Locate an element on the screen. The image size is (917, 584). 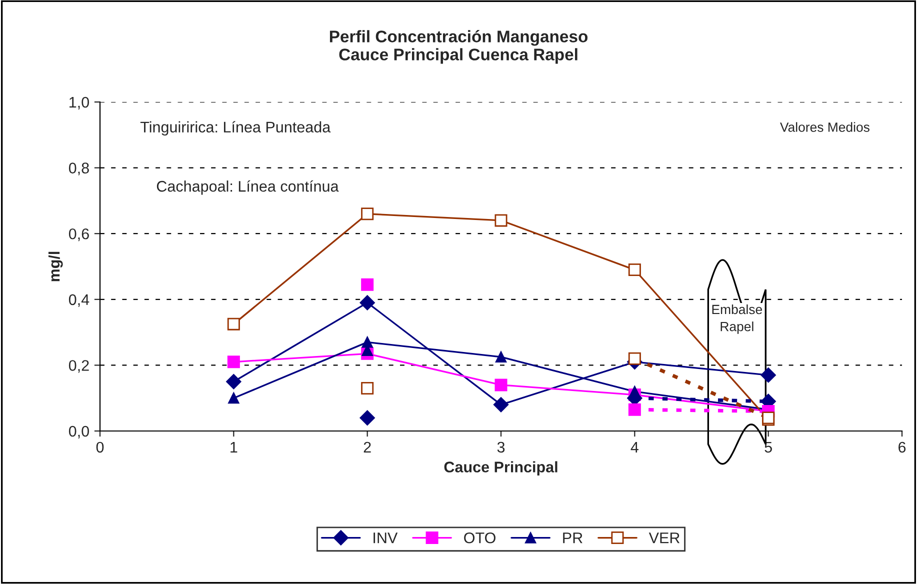
y-tick-label: 0,2 is located at coordinates (78, 366).